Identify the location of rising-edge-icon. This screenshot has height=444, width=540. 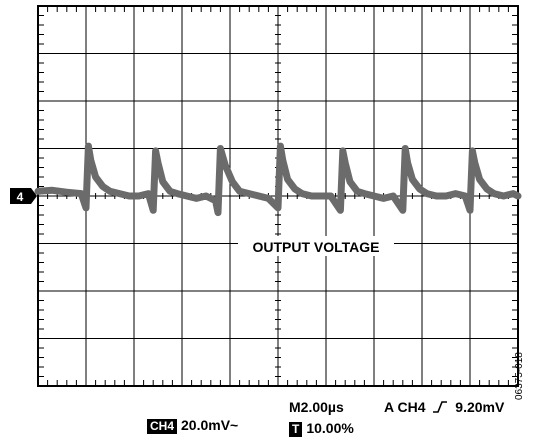
(440, 407).